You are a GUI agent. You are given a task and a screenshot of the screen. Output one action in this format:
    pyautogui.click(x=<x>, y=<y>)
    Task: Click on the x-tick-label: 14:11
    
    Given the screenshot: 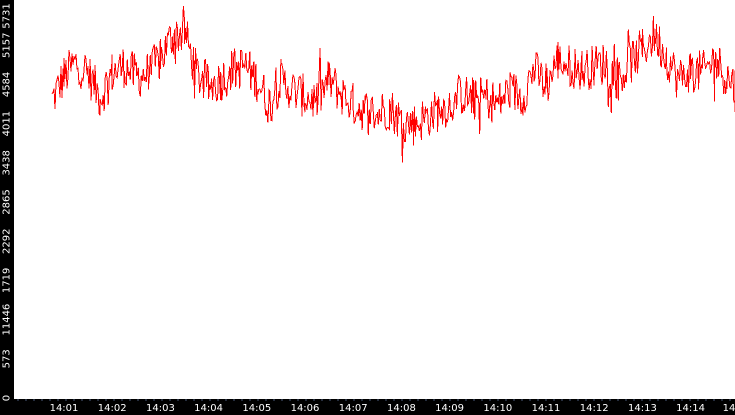 What is the action you would take?
    pyautogui.click(x=546, y=408)
    